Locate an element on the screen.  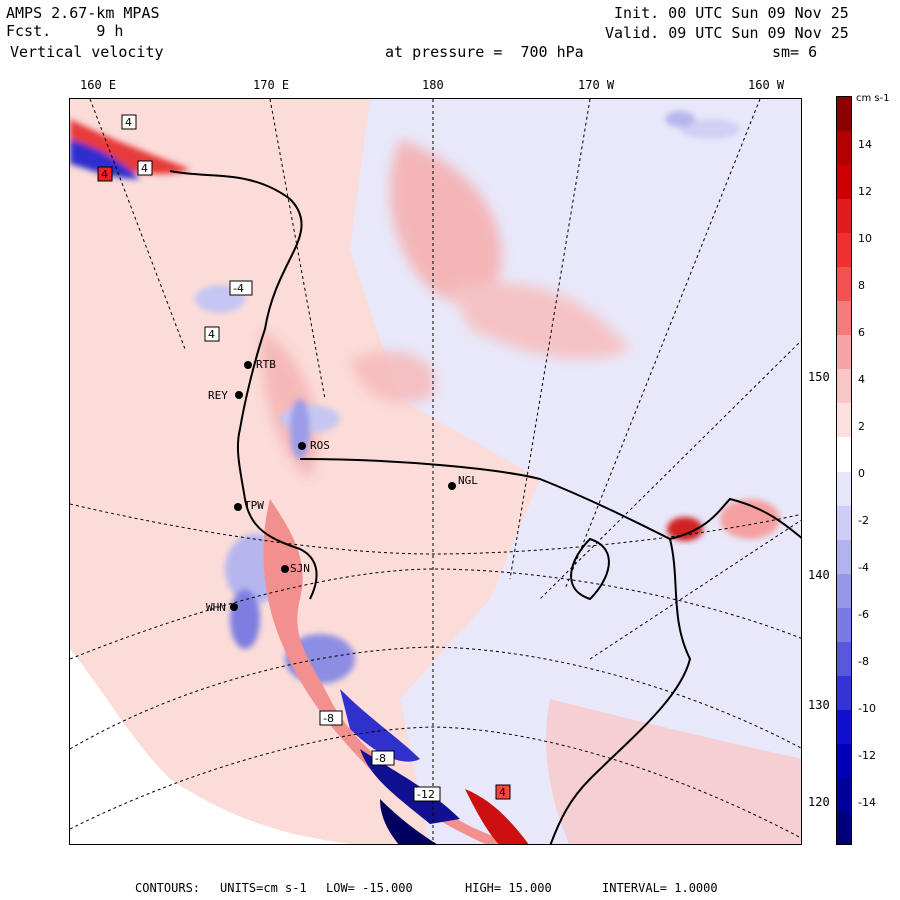
colorbar-tick-label: 0 is located at coordinates (861, 473).